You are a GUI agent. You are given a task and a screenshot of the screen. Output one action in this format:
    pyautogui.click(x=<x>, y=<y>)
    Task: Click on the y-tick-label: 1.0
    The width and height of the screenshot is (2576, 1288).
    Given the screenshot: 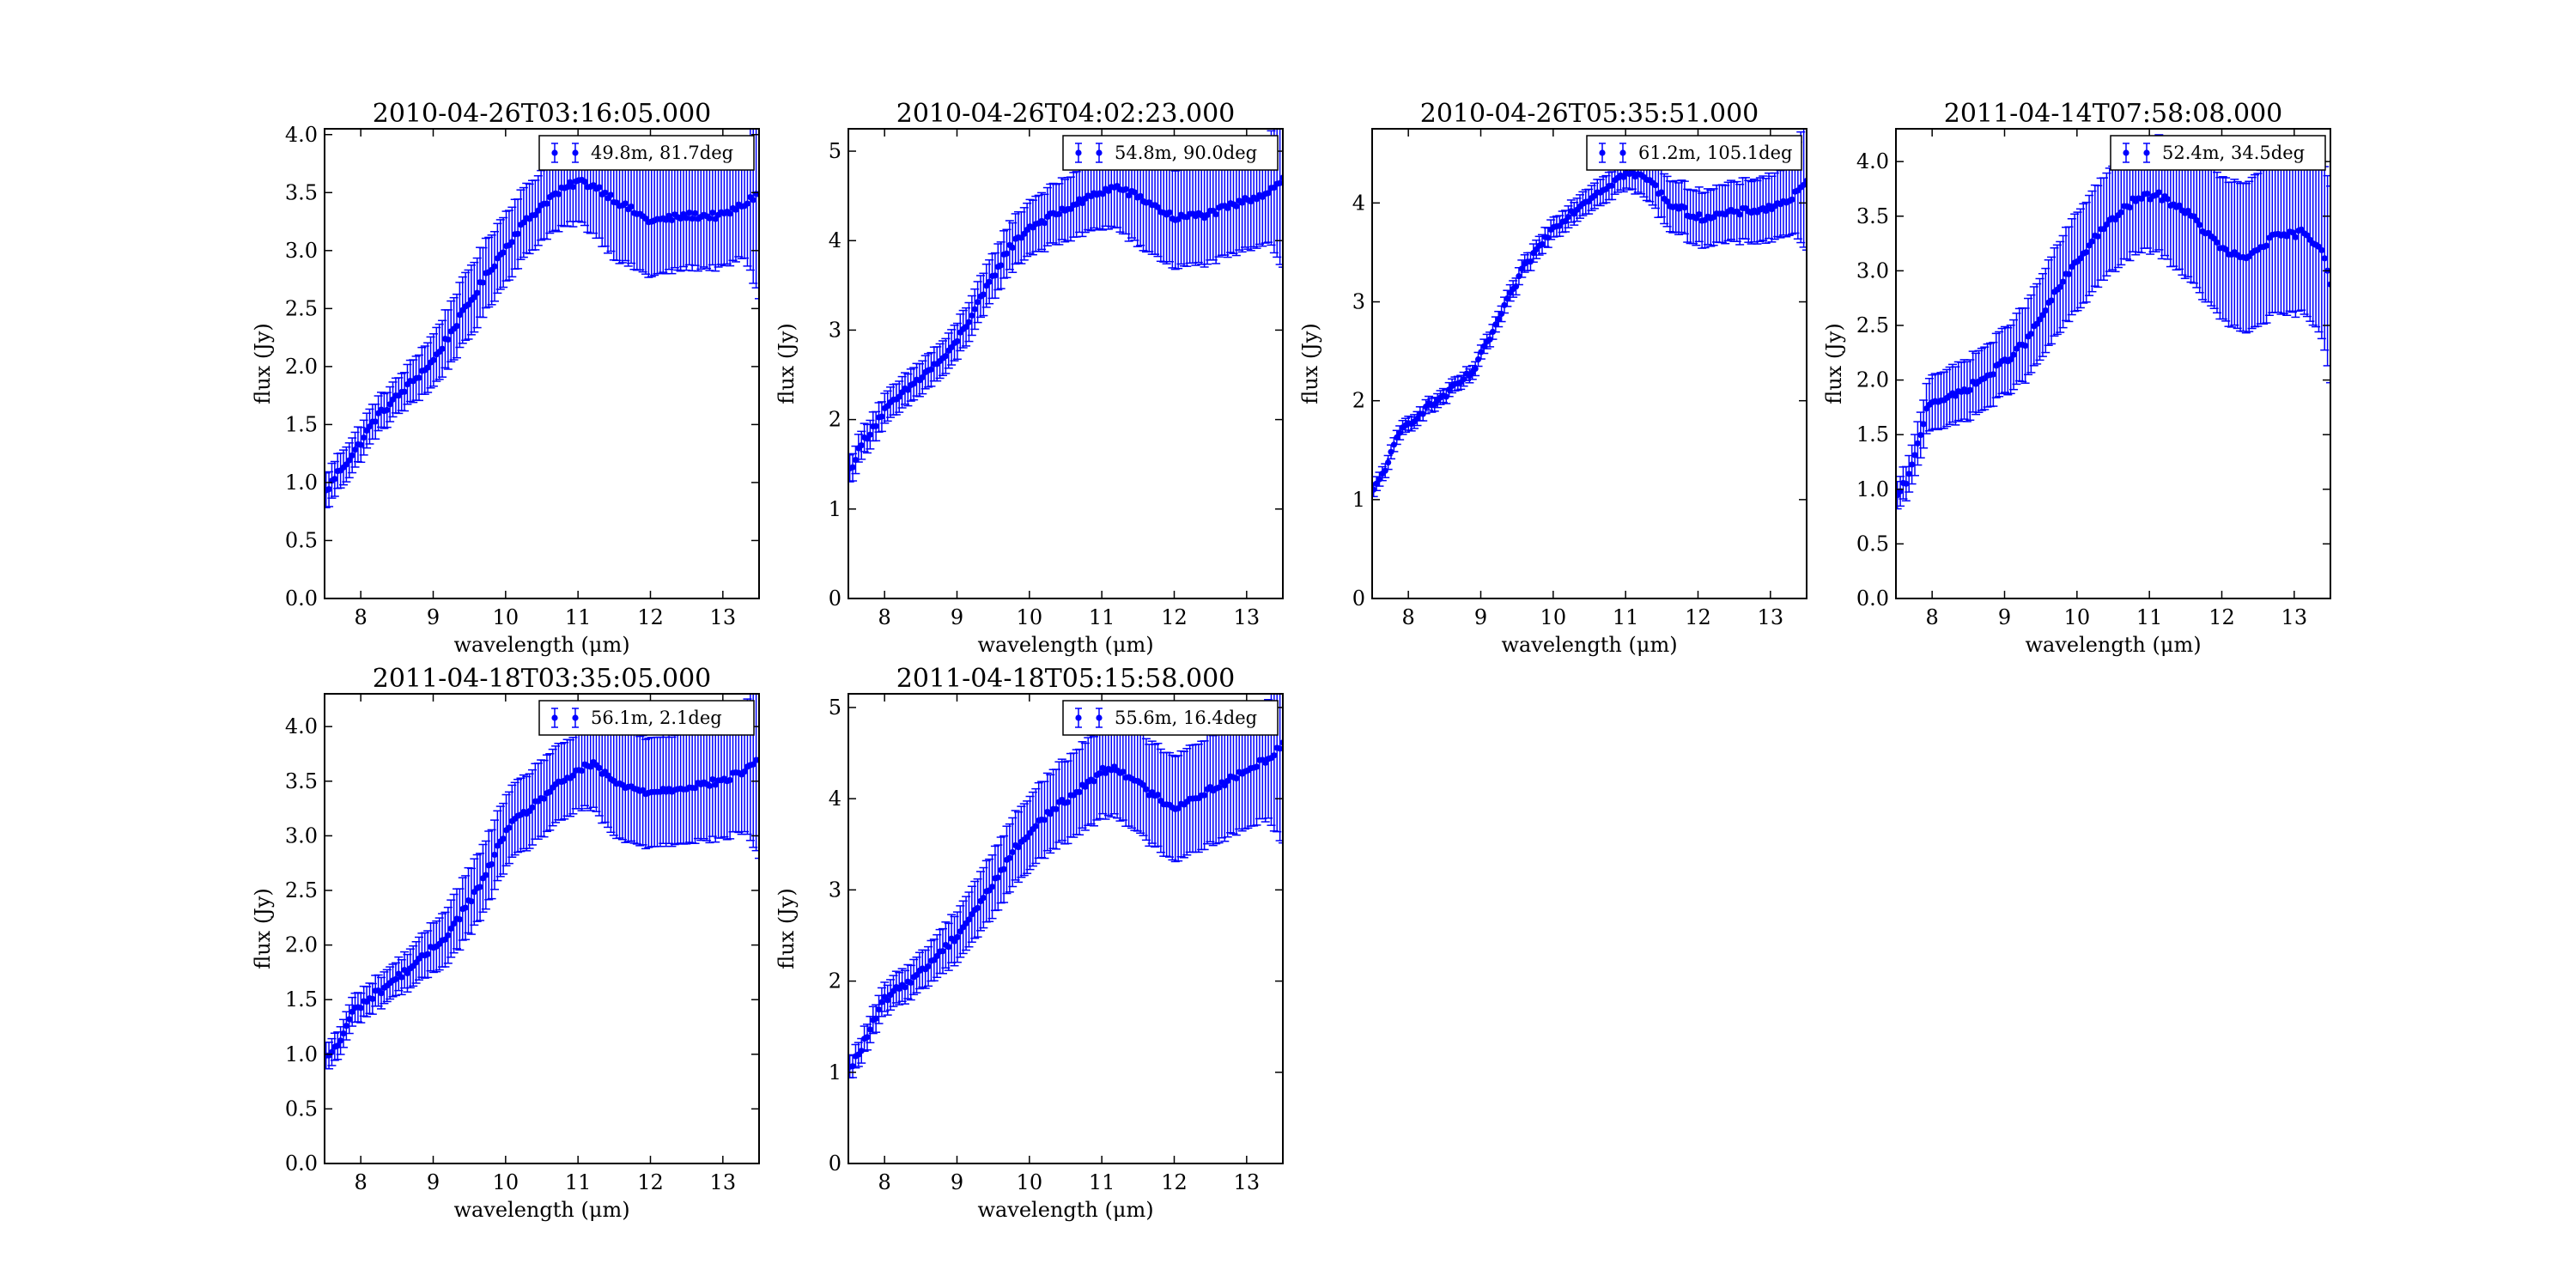 What is the action you would take?
    pyautogui.click(x=1872, y=489)
    